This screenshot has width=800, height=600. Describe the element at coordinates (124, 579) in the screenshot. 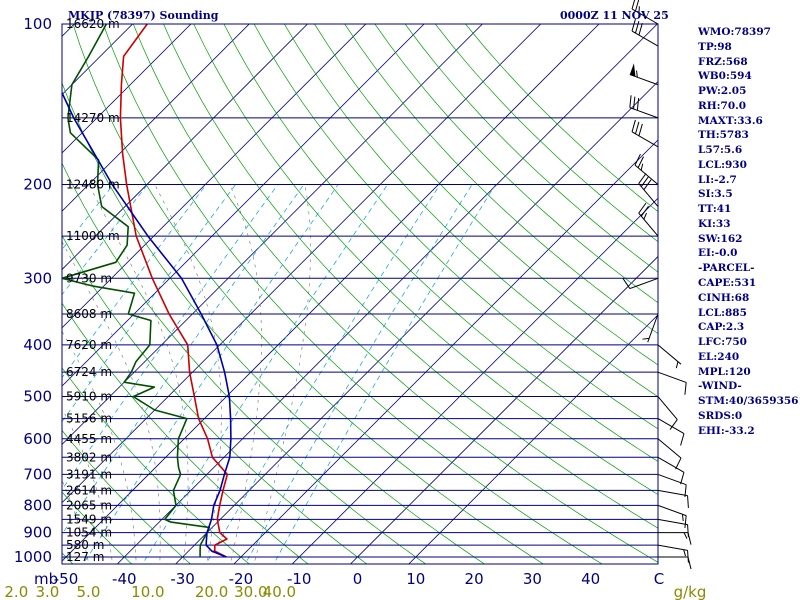

I see `temperature-tick-label: -40` at that location.